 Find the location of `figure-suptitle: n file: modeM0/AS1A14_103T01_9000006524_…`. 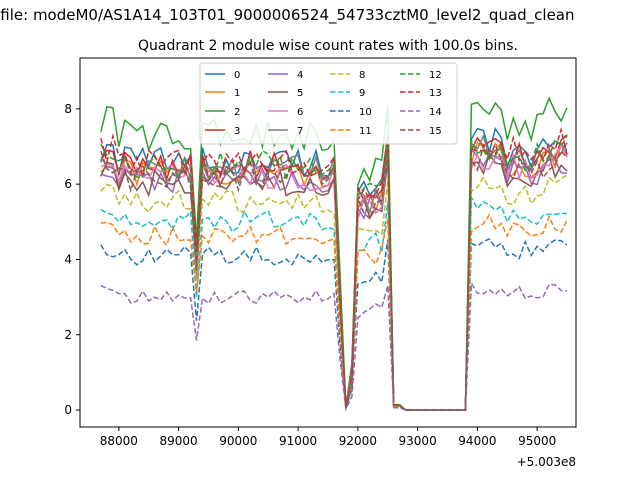

figure-suptitle: n file: modeM0/AS1A14_103T01_9000006524_… is located at coordinates (320, 15).